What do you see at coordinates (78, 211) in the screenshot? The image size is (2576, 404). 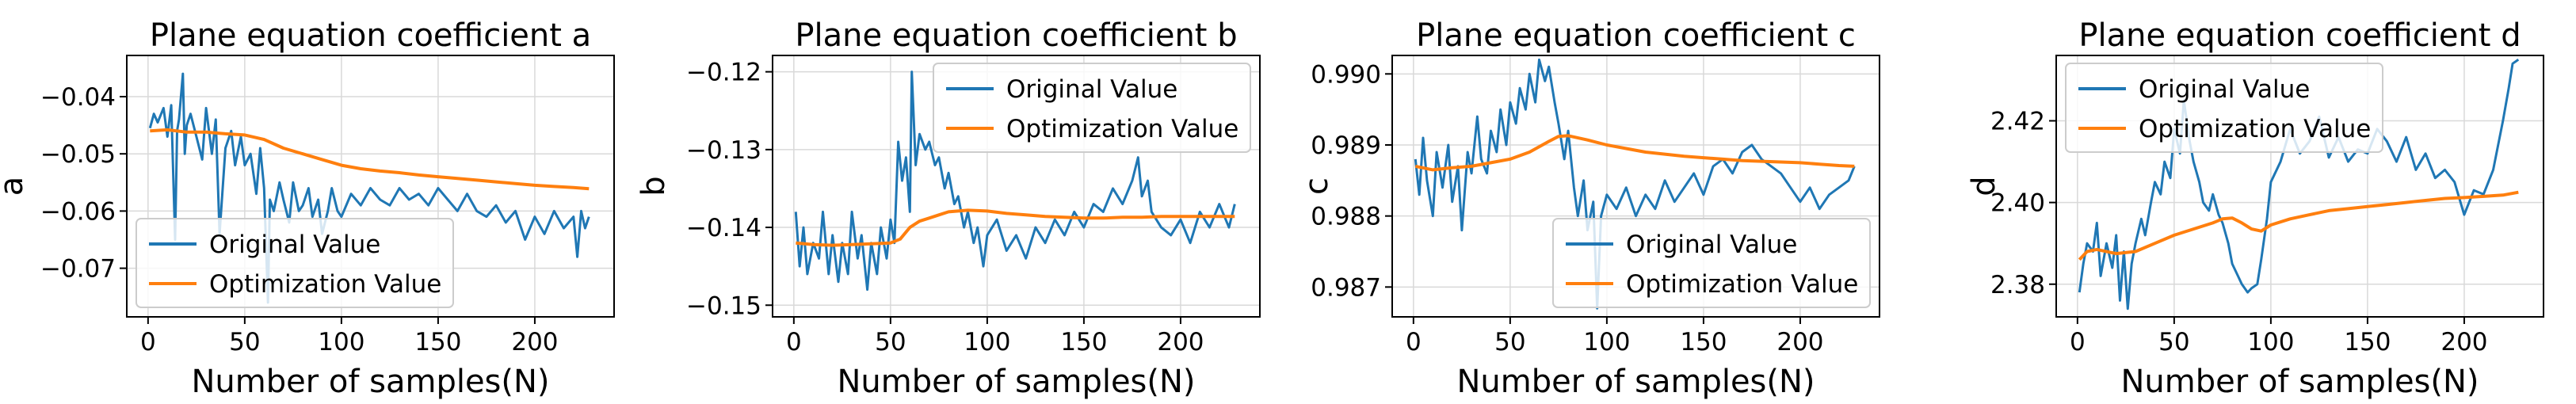 I see `y-tick-label: −0.06` at bounding box center [78, 211].